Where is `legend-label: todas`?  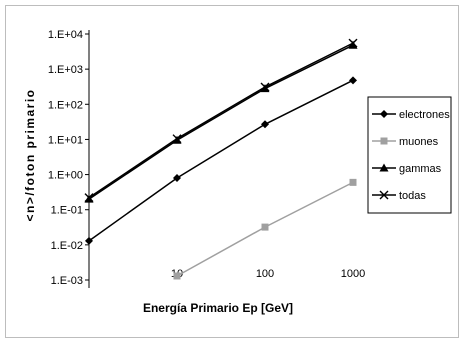
legend-label: todas is located at coordinates (412, 196).